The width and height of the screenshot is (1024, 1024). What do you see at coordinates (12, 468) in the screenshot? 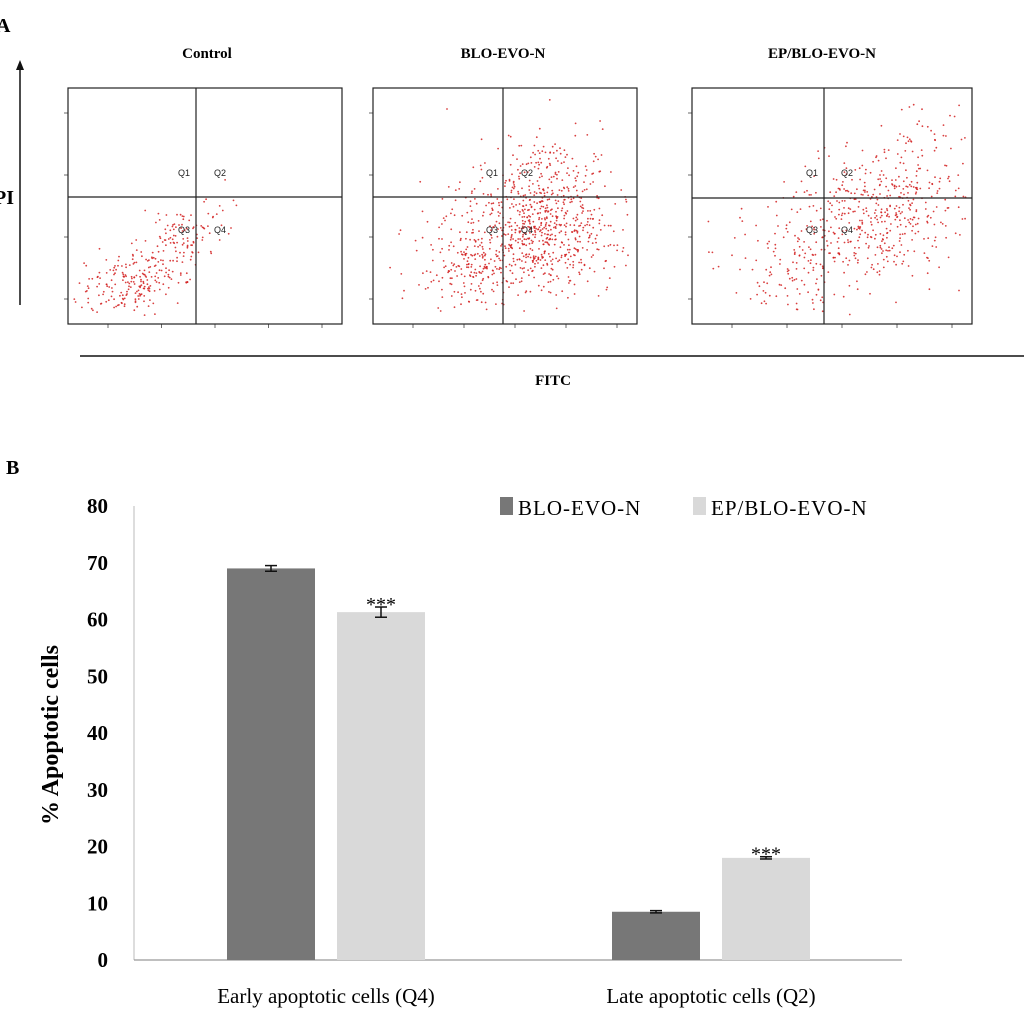
I see `panel-b-label: B` at bounding box center [12, 468].